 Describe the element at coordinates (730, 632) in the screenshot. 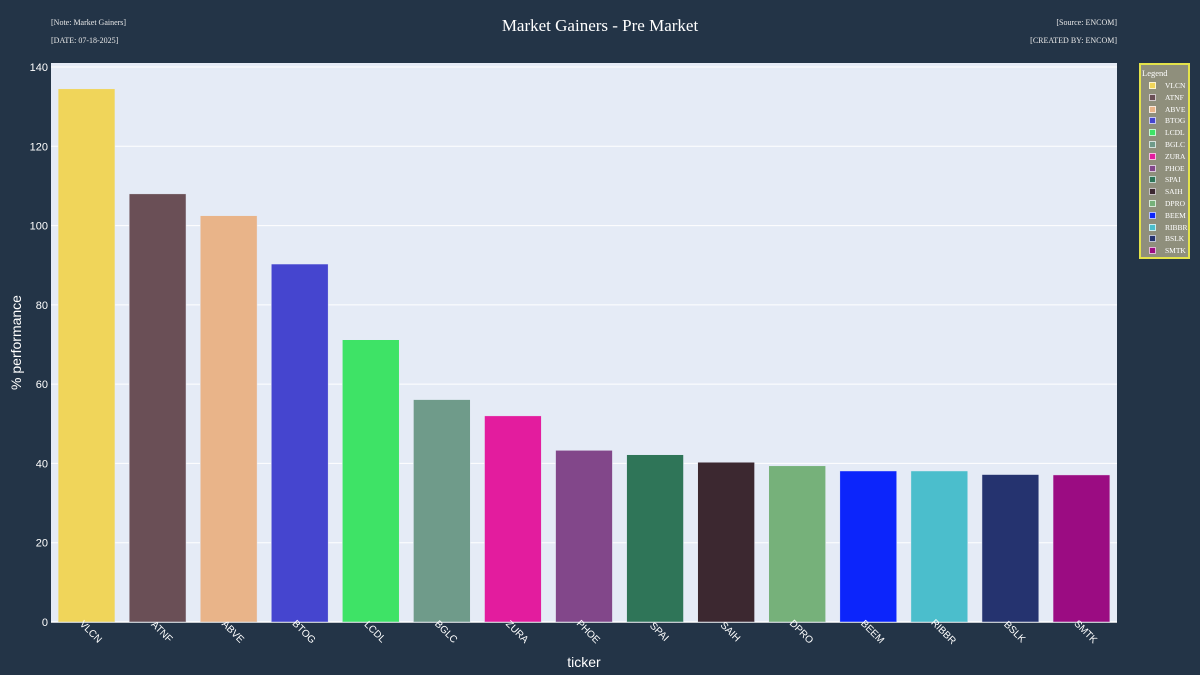

I see `x-tick-label: SAIH` at that location.